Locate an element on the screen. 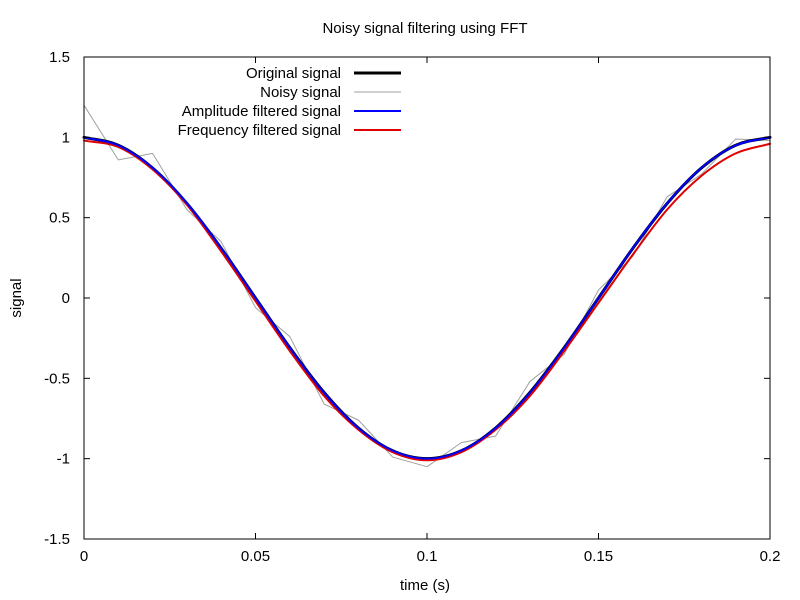 Image resolution: width=800 pixels, height=600 pixels. legend-label: Amplitude filtered signal is located at coordinates (261, 111).